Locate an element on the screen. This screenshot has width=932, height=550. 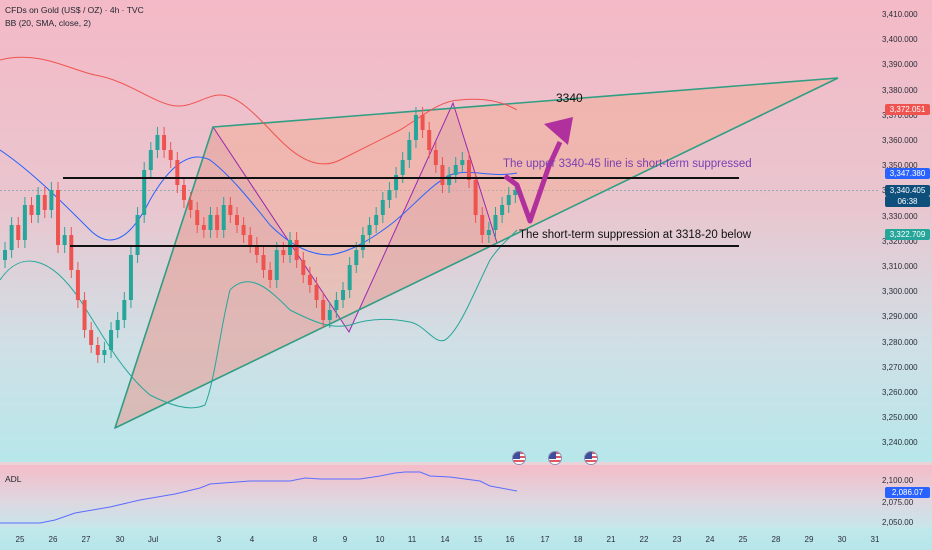
time-tick: 16 is located at coordinates (510, 539).